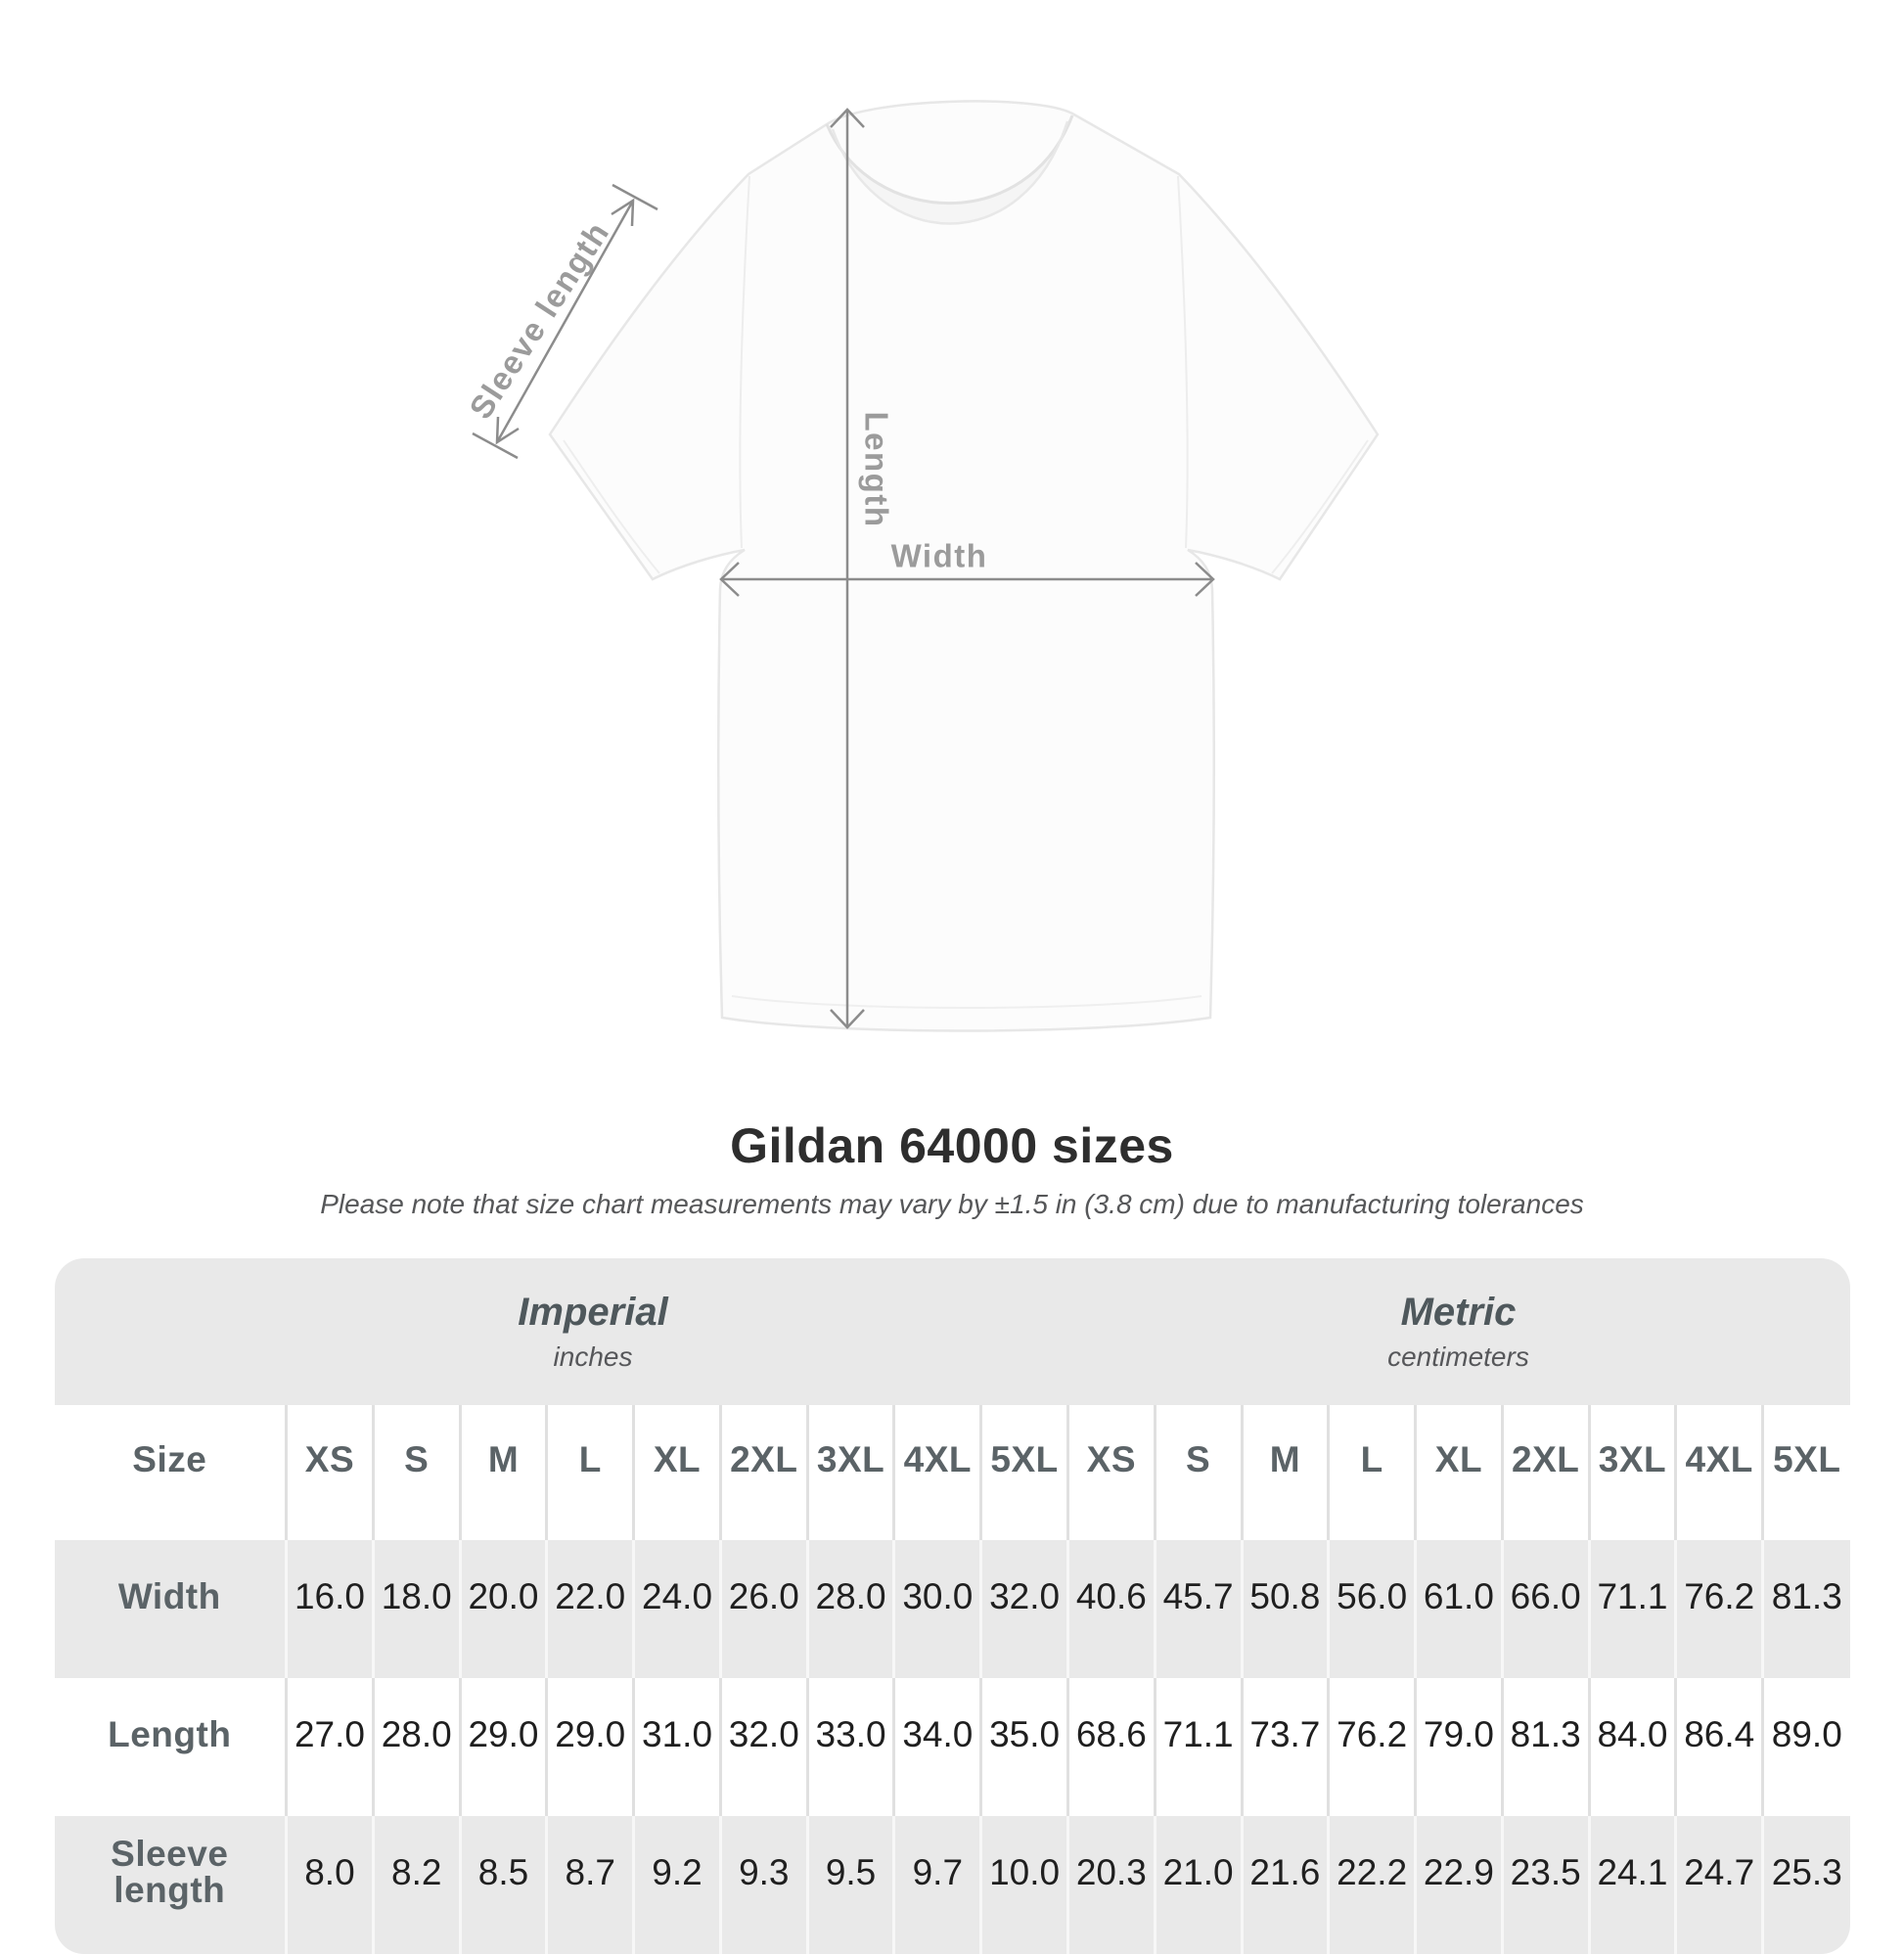  Describe the element at coordinates (936, 1884) in the screenshot. I see `sleeve-length-value-cell: 9.7` at that location.